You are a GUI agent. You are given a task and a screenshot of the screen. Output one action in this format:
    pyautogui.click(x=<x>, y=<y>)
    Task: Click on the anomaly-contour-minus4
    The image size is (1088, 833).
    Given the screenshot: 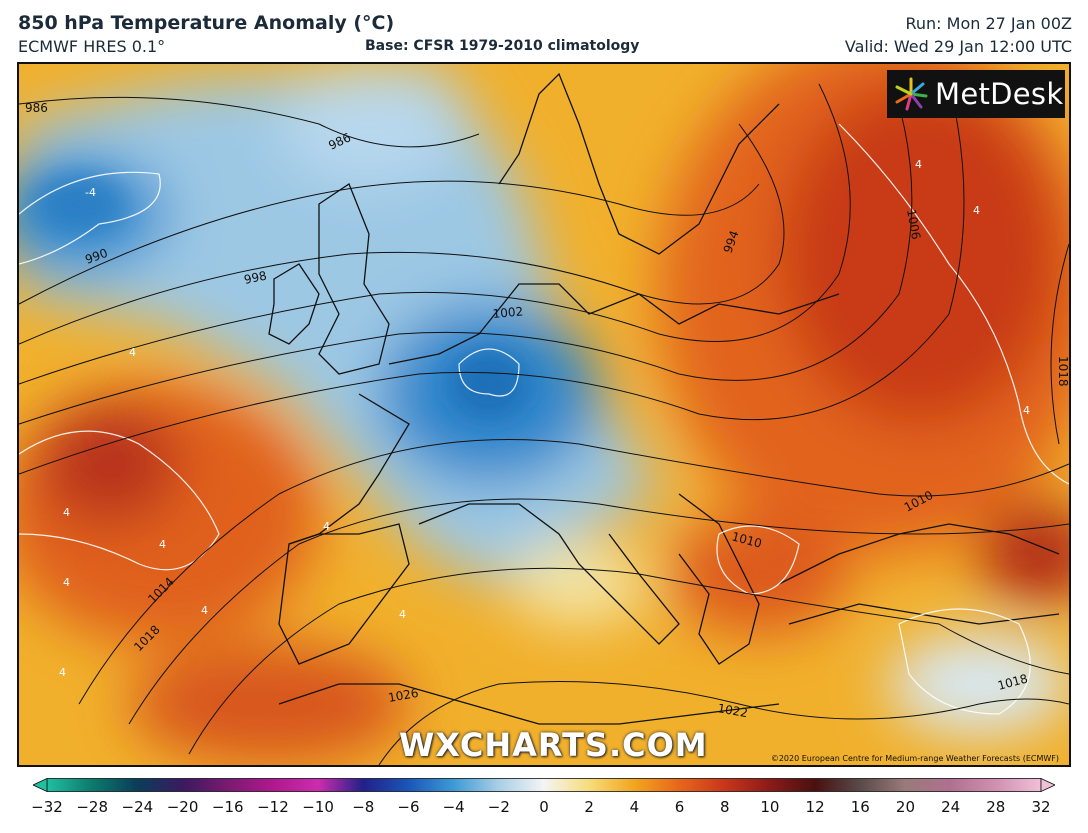 What is the action you would take?
    pyautogui.click(x=90, y=218)
    